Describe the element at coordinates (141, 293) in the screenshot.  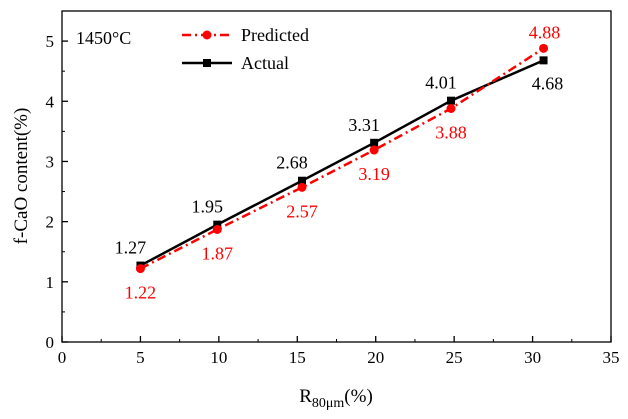
I see `data-label-predicted: 1.22` at that location.